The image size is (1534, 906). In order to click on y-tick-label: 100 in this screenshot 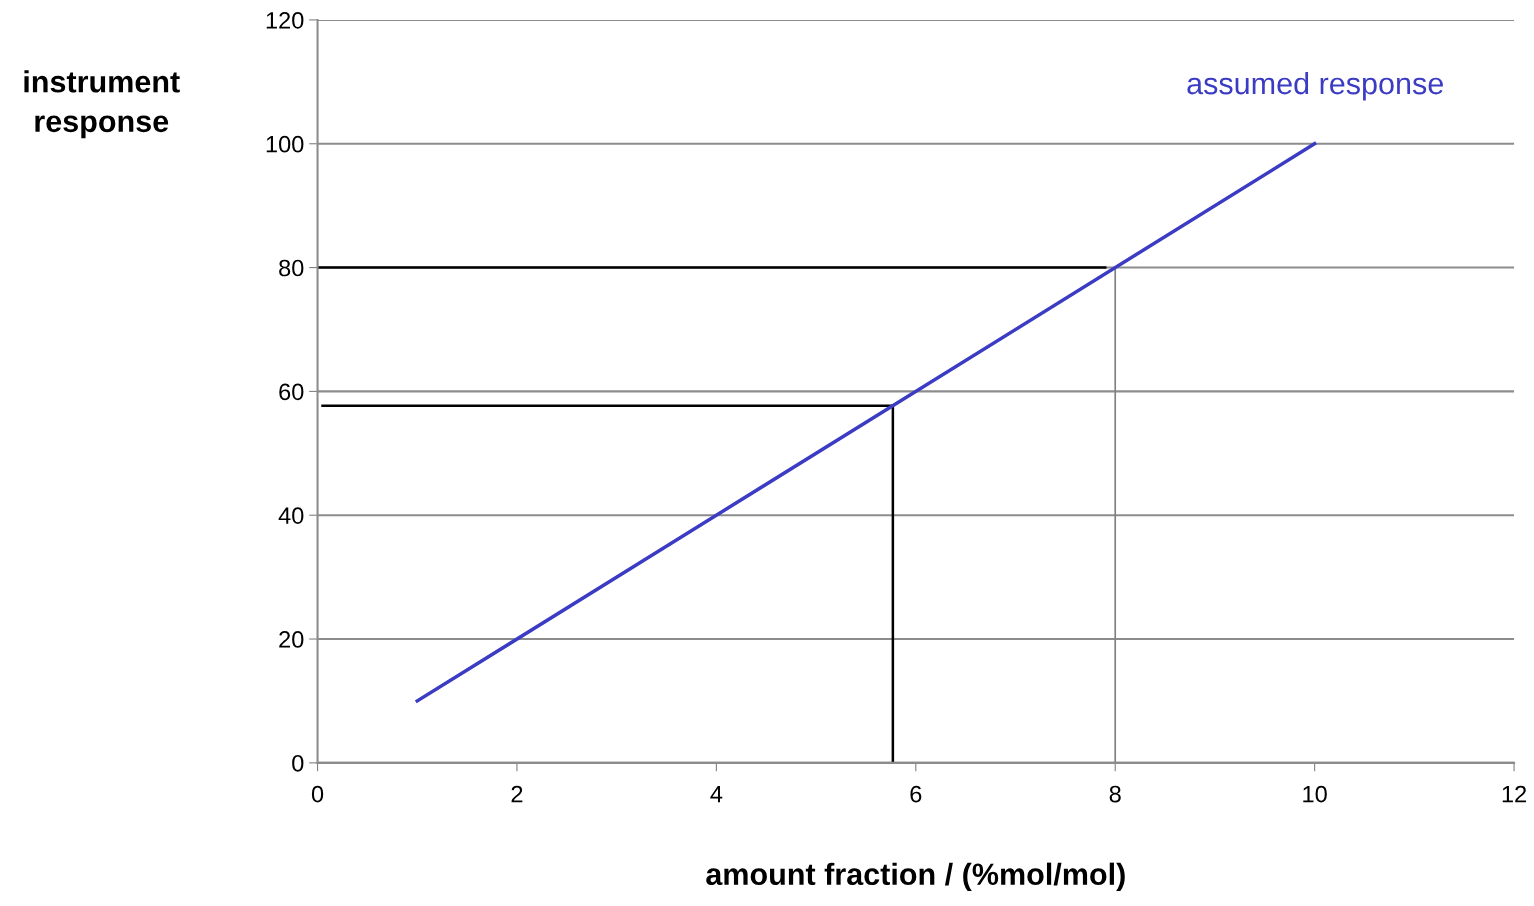, I will do `click(285, 144)`.